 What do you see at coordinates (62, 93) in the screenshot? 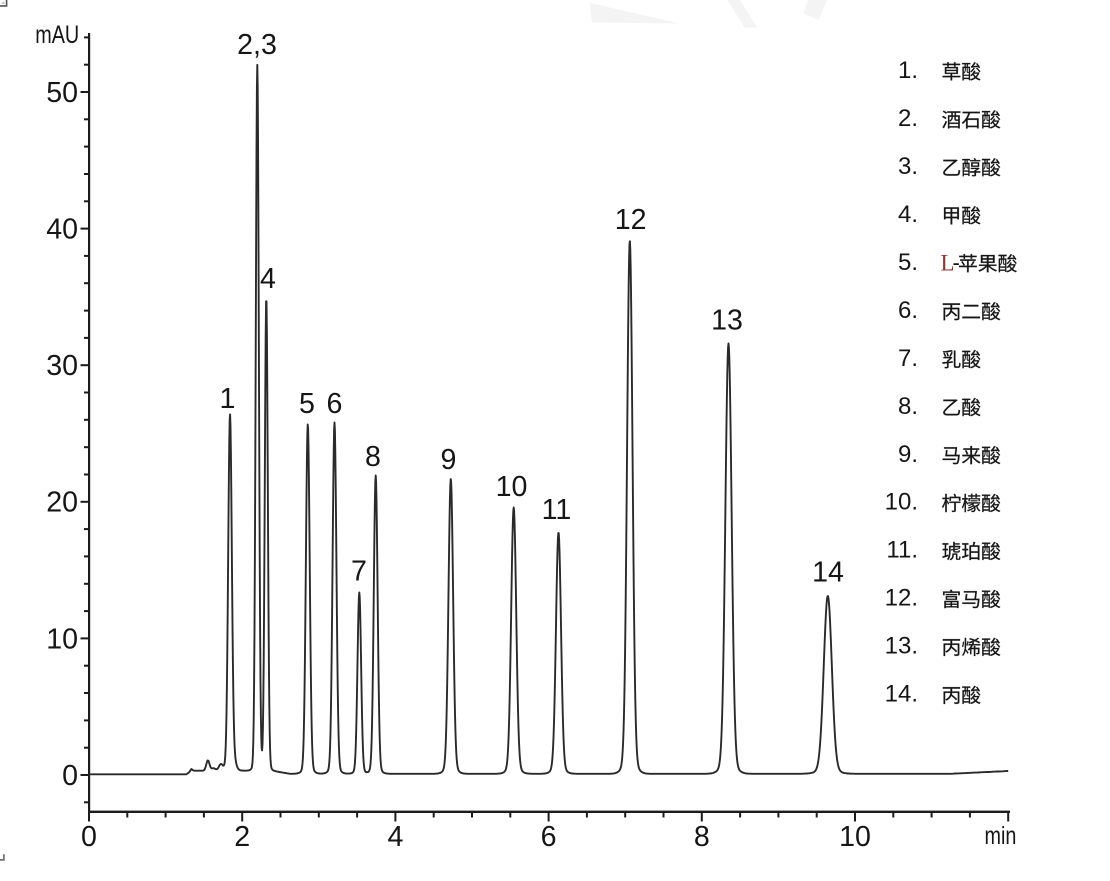
I see `svg-text: 50` at bounding box center [62, 93].